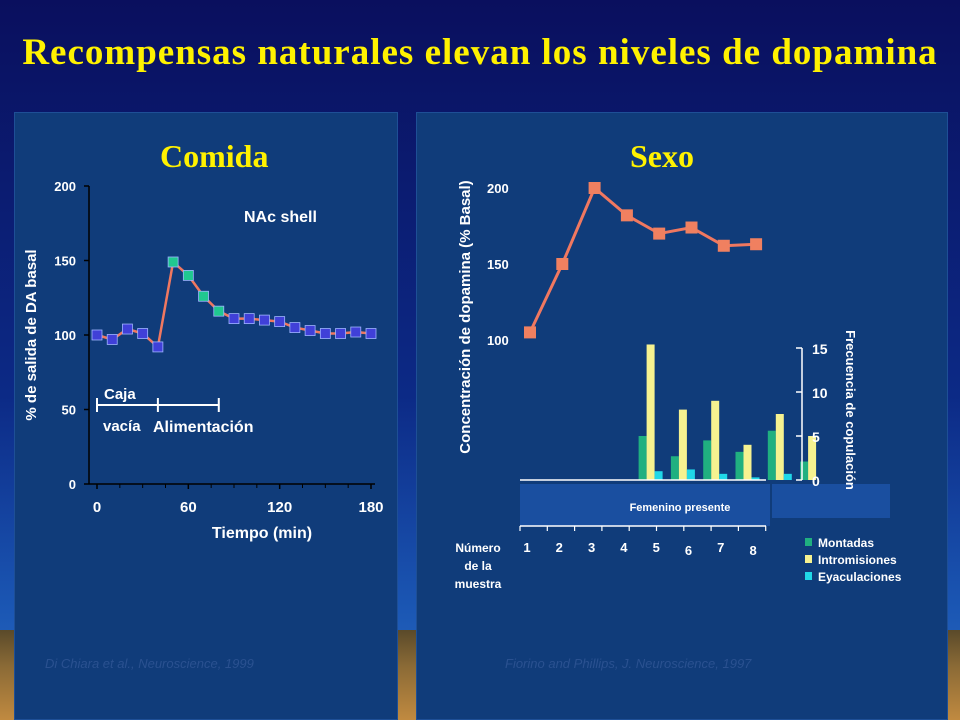  I want to click on sample-header: Número, so click(477, 548).